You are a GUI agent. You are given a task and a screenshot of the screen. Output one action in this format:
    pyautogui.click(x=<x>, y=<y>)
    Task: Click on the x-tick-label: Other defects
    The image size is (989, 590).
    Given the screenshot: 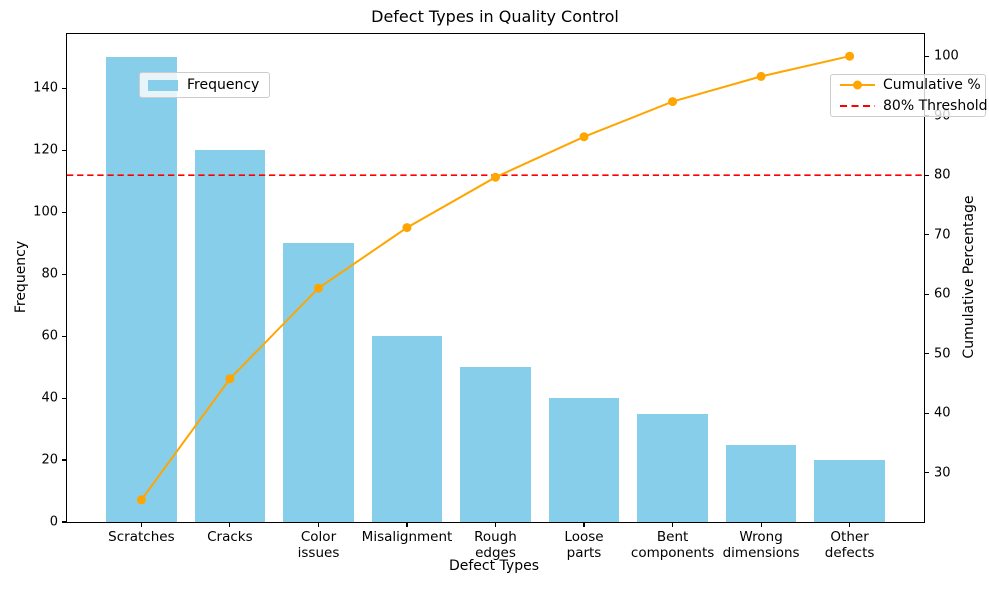 What is the action you would take?
    pyautogui.click(x=849, y=545)
    